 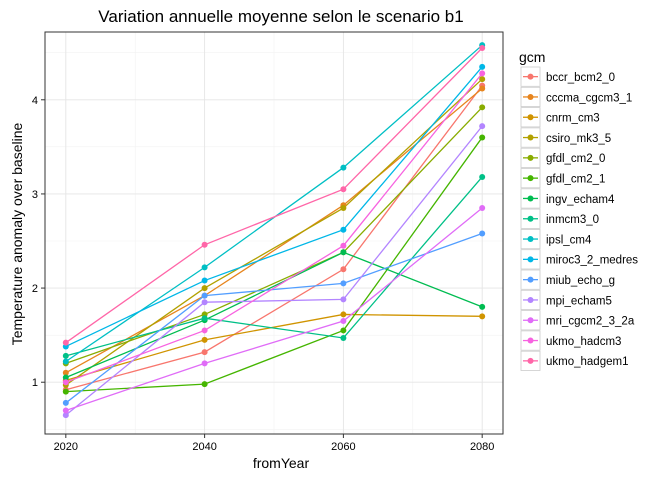 What do you see at coordinates (569, 240) in the screenshot?
I see `legend-label: ipsl_cm4` at bounding box center [569, 240].